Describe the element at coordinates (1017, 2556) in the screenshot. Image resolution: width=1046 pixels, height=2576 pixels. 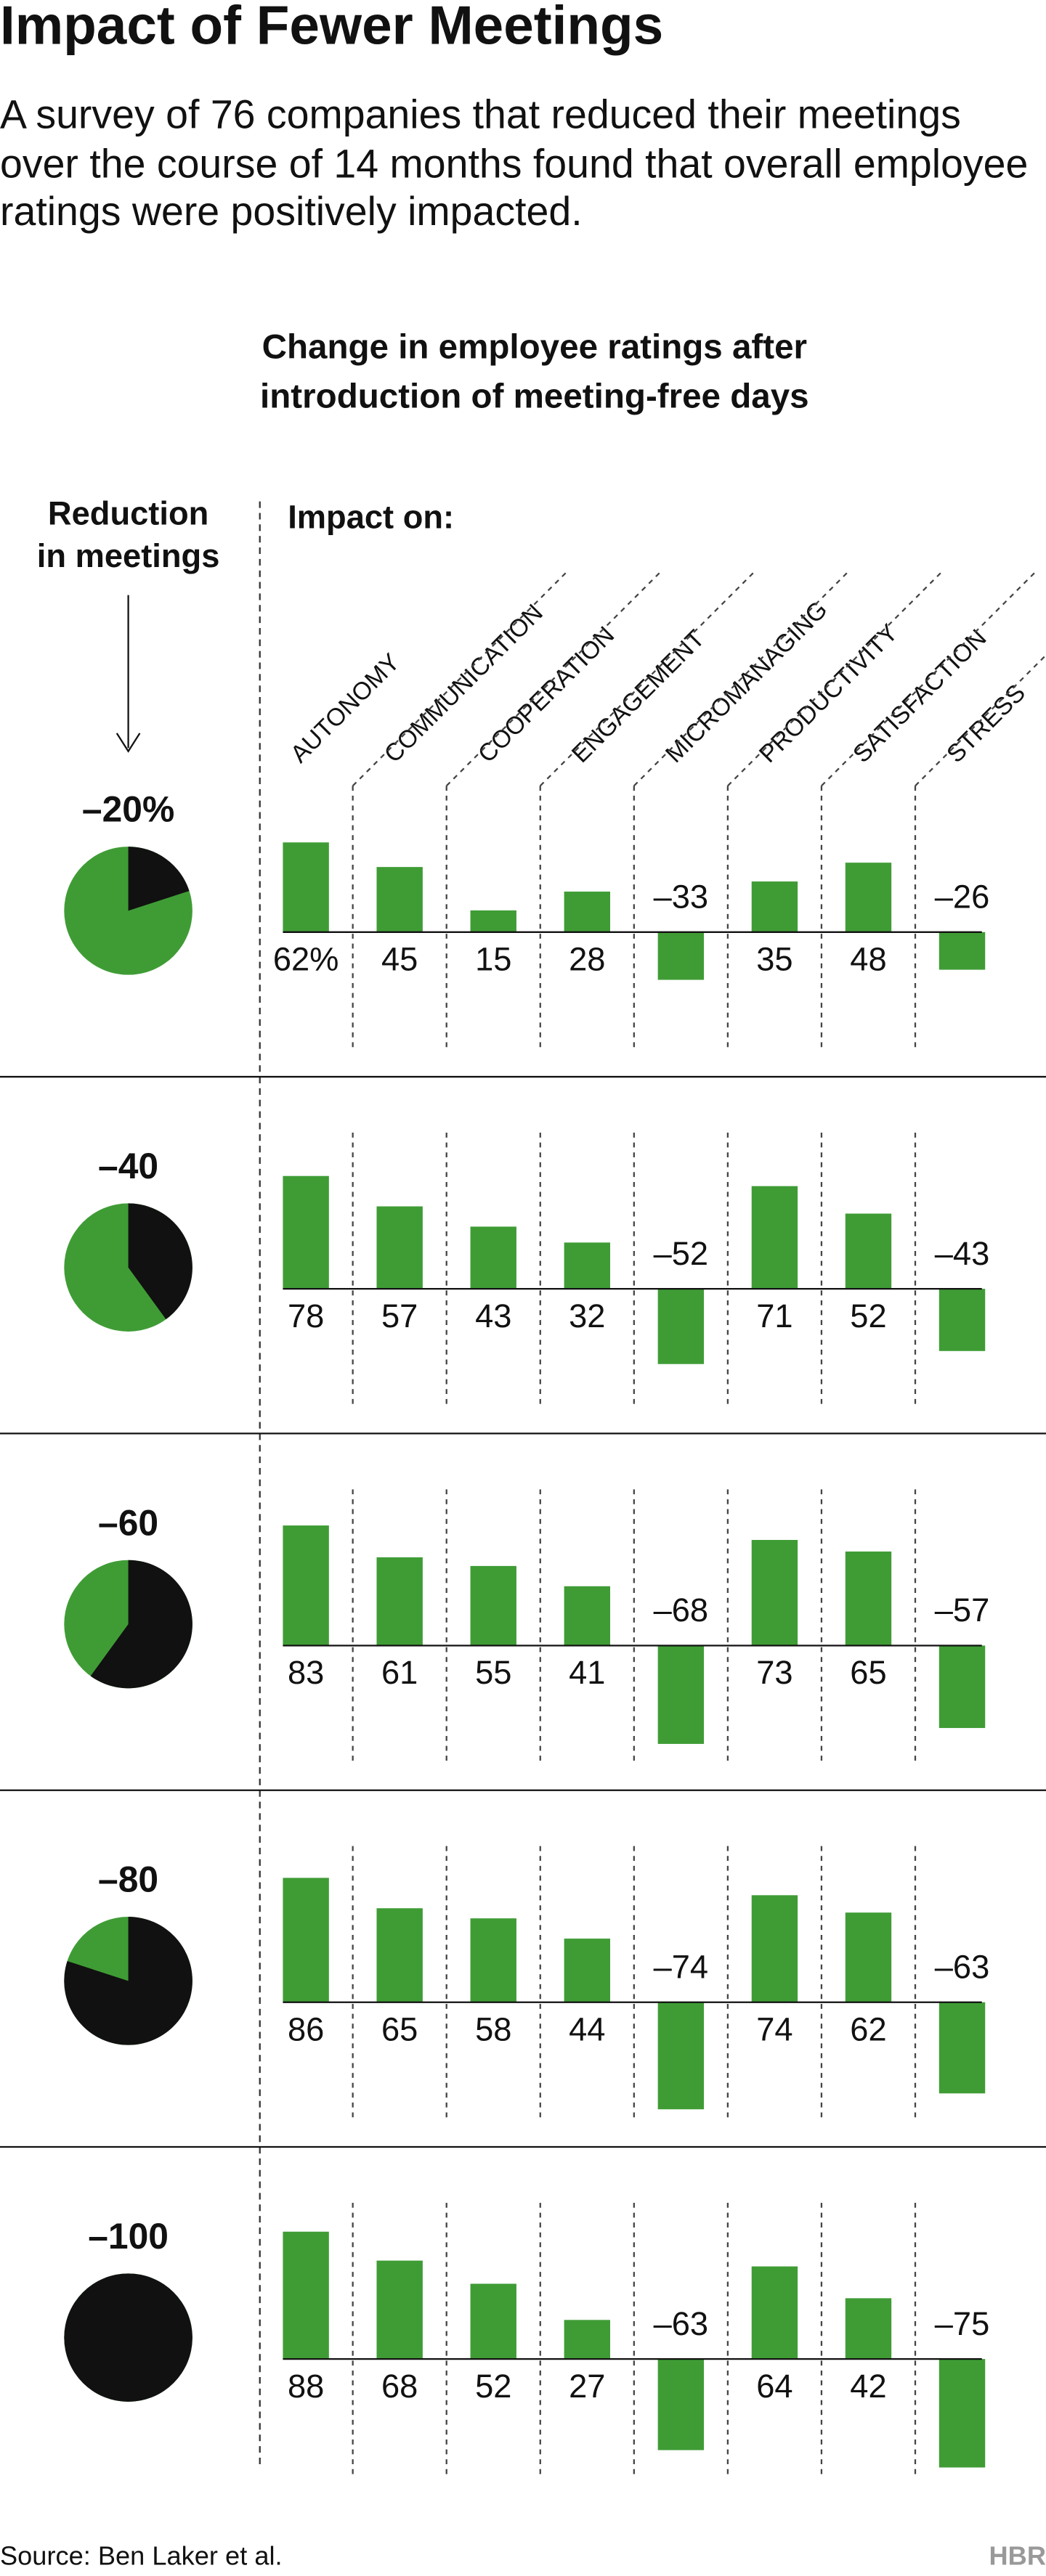
I see `brand: HBR` at that location.